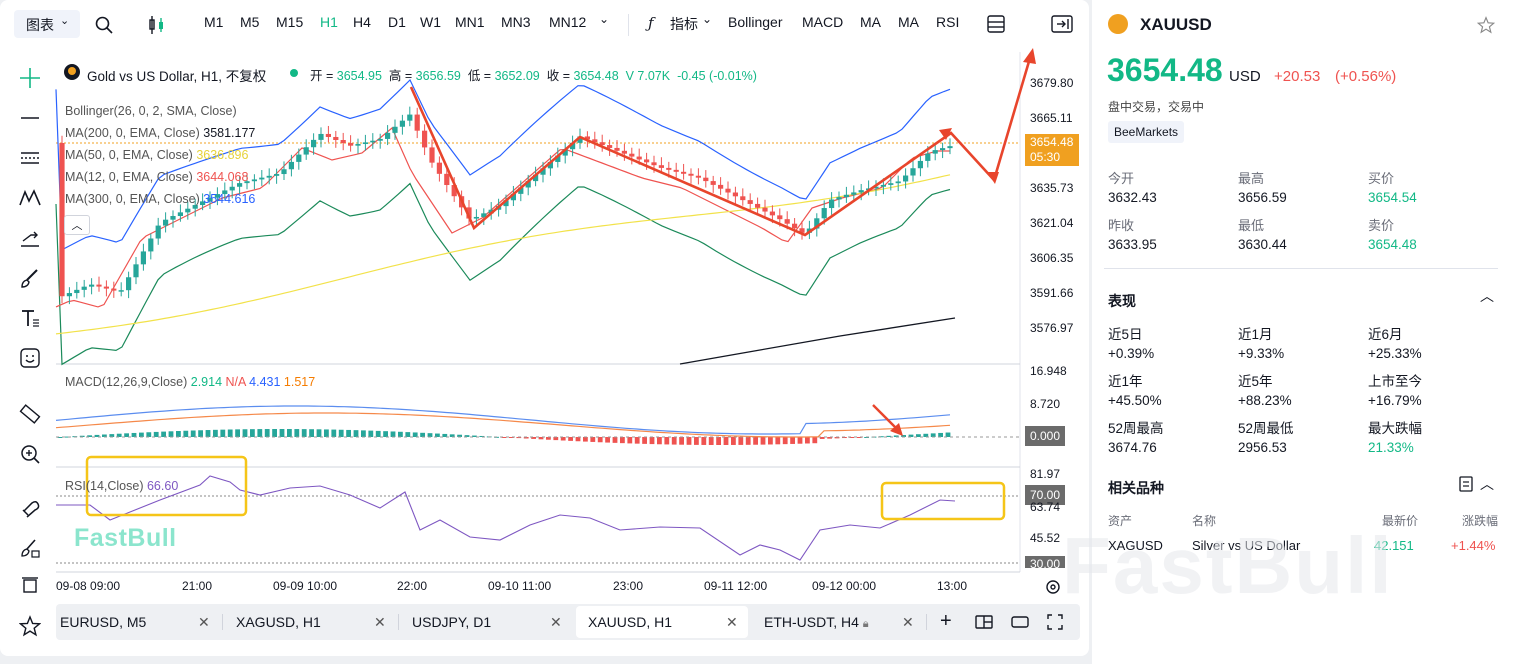 The image size is (1518, 664). What do you see at coordinates (651, 23) in the screenshot?
I see `function-icon: ƒ` at bounding box center [651, 23].